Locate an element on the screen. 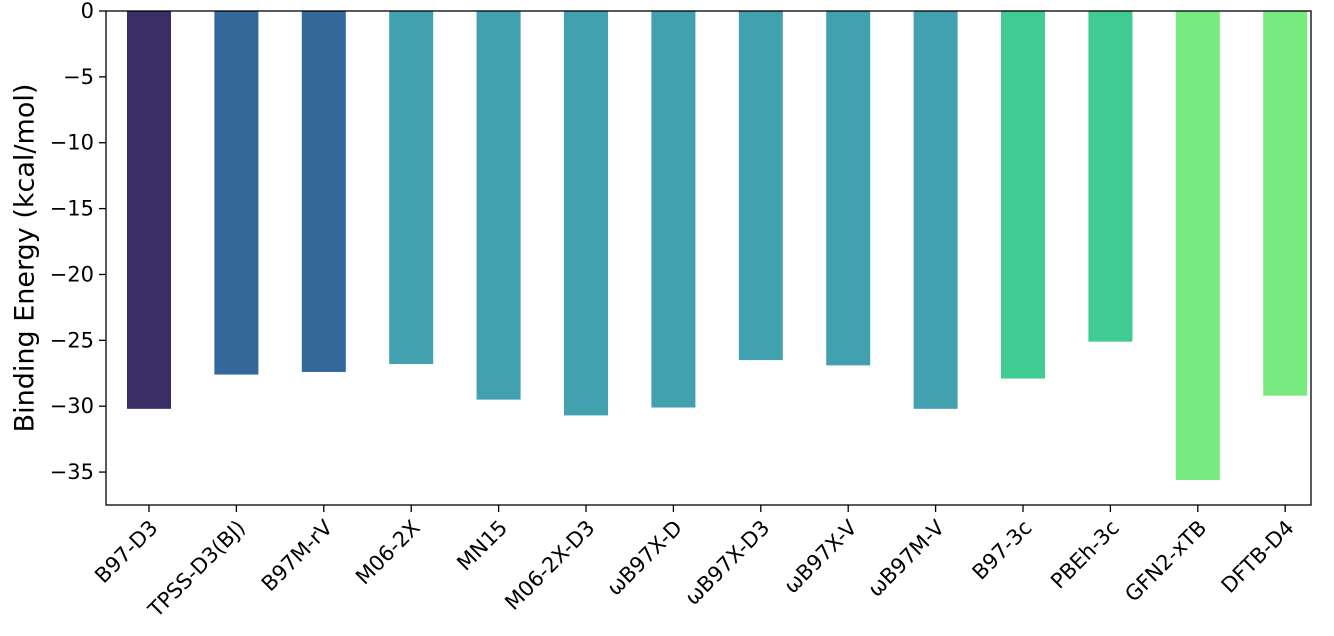  x-tick-label-0: B97-D3 is located at coordinates (126, 552).